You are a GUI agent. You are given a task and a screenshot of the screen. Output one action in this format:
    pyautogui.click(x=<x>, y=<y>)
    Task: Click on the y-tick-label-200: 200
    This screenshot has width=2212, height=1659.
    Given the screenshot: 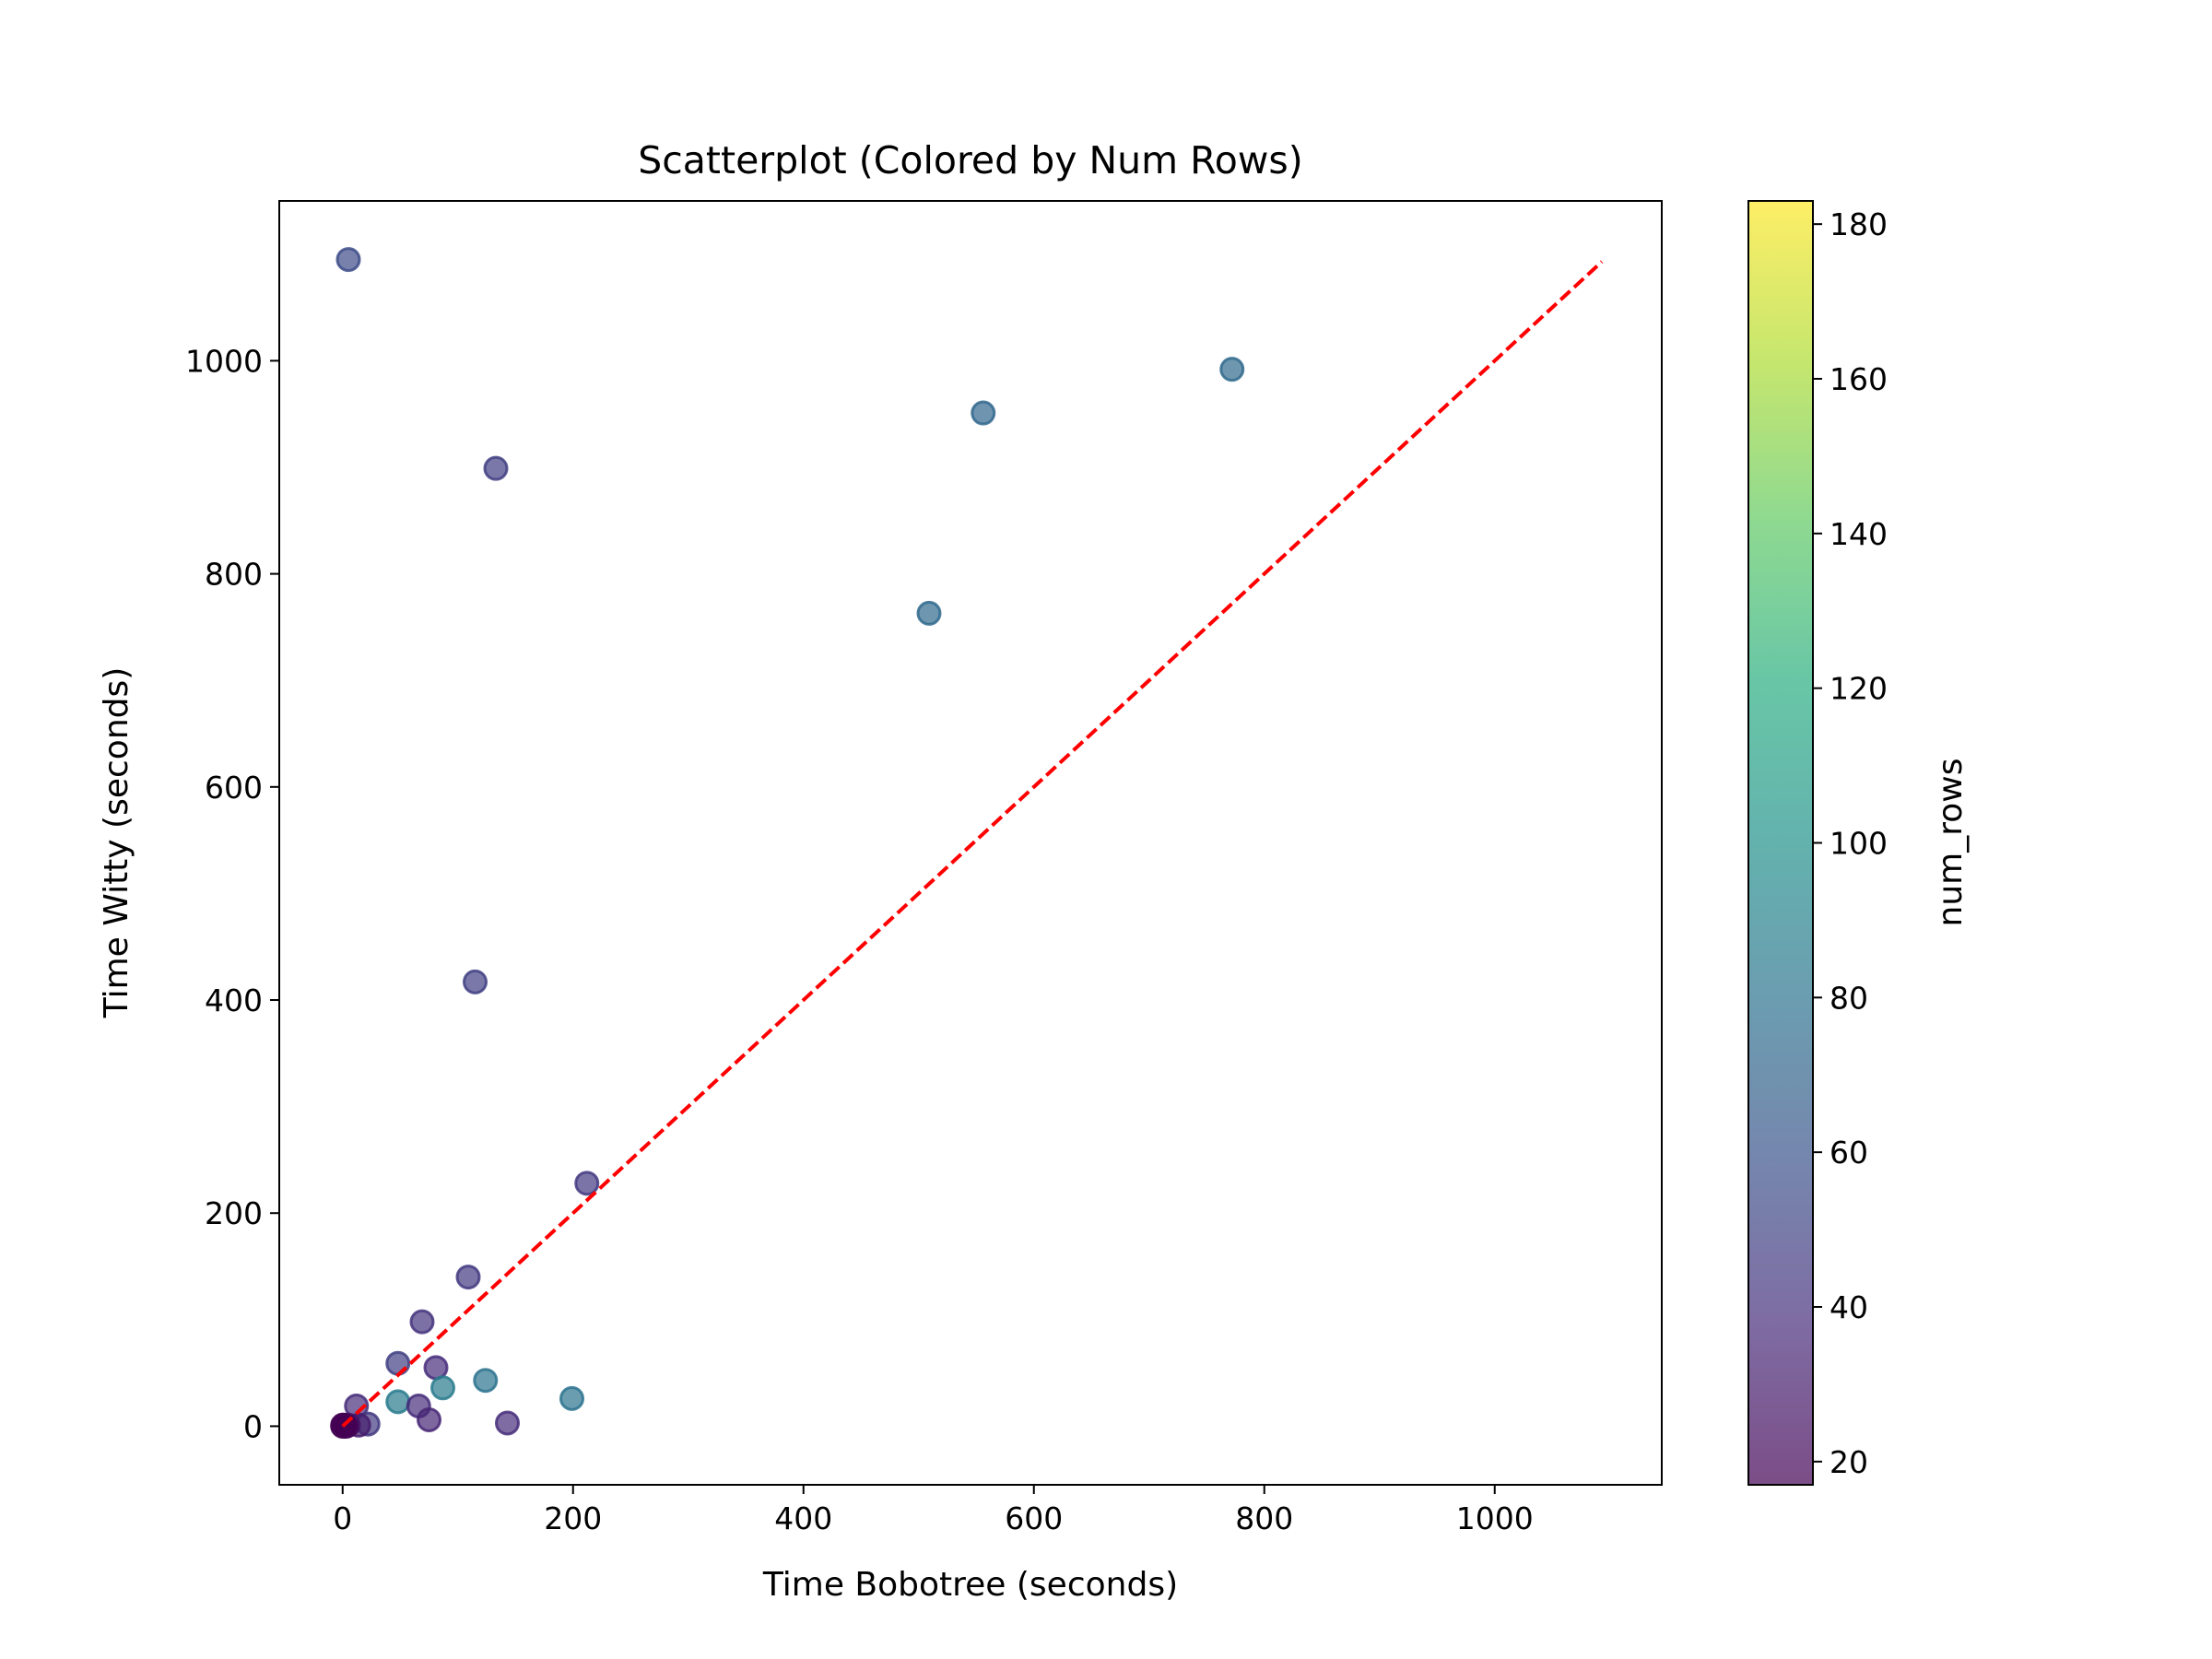 What is the action you would take?
    pyautogui.click(x=234, y=1213)
    